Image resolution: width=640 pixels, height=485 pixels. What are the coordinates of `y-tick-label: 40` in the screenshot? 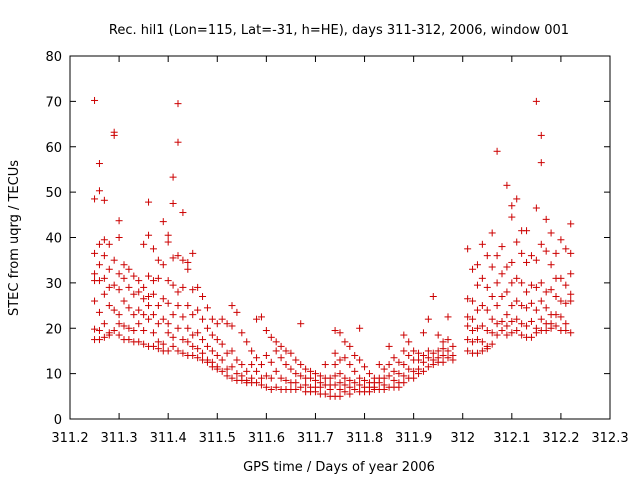 It's located at (53, 239).